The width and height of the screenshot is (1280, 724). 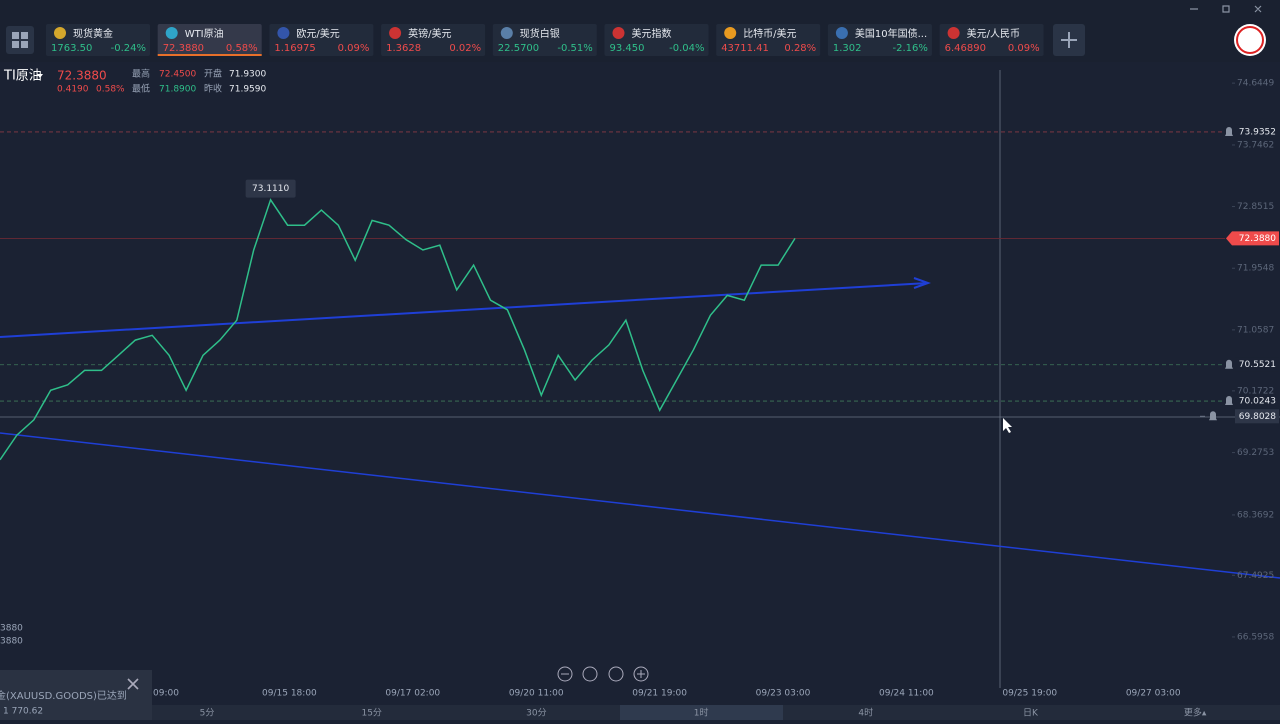 What do you see at coordinates (1257, 239) in the screenshot?
I see `last-price-label: 72.3880` at bounding box center [1257, 239].